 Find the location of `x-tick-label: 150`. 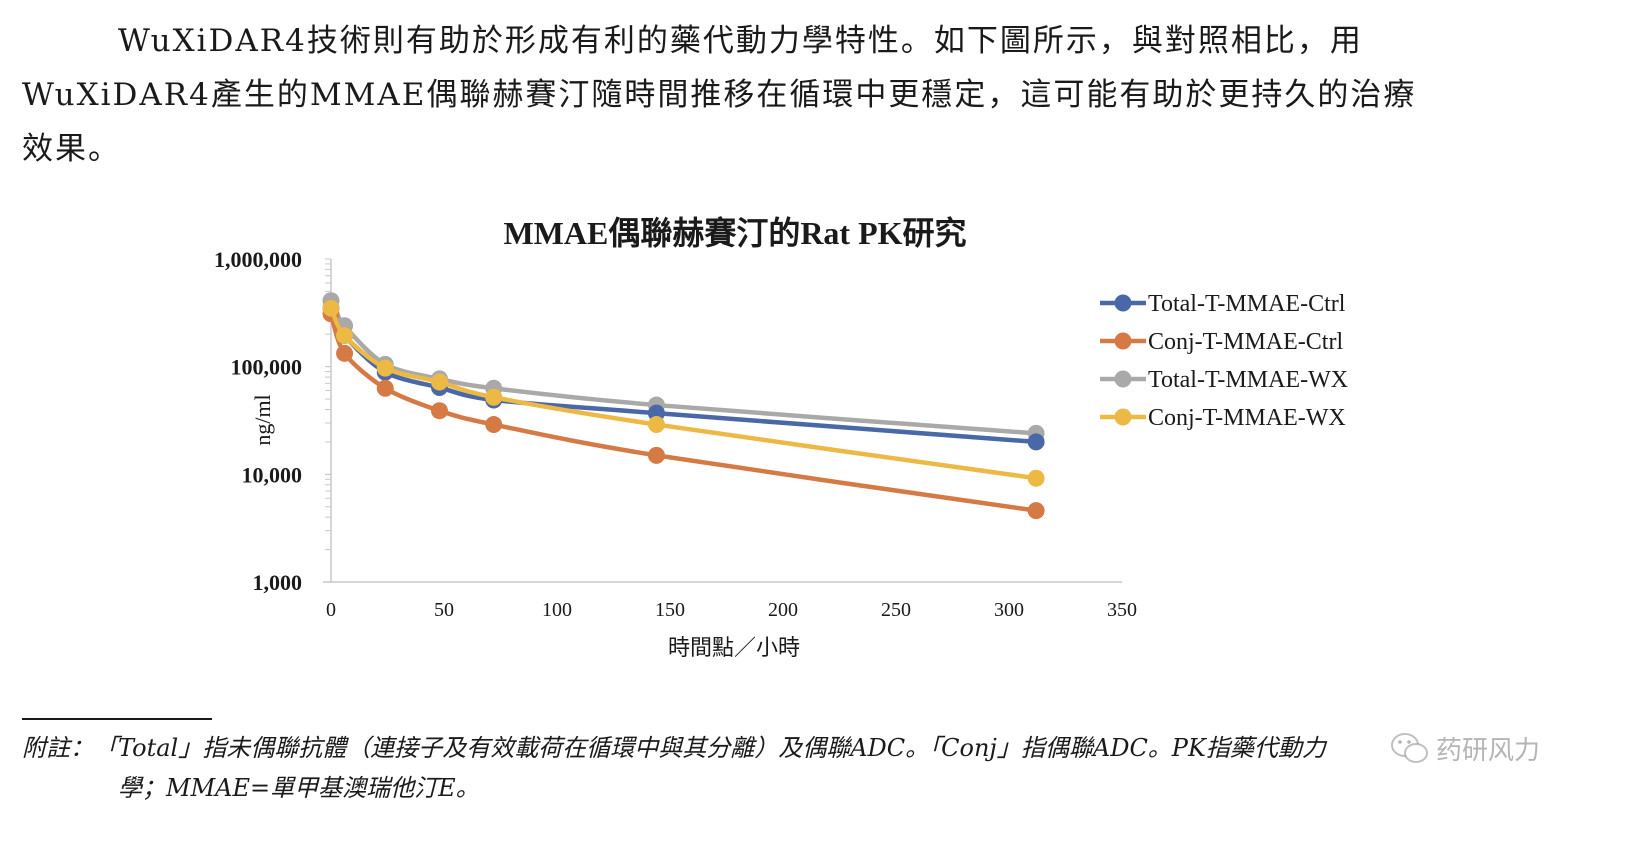

x-tick-label: 150 is located at coordinates (670, 610).